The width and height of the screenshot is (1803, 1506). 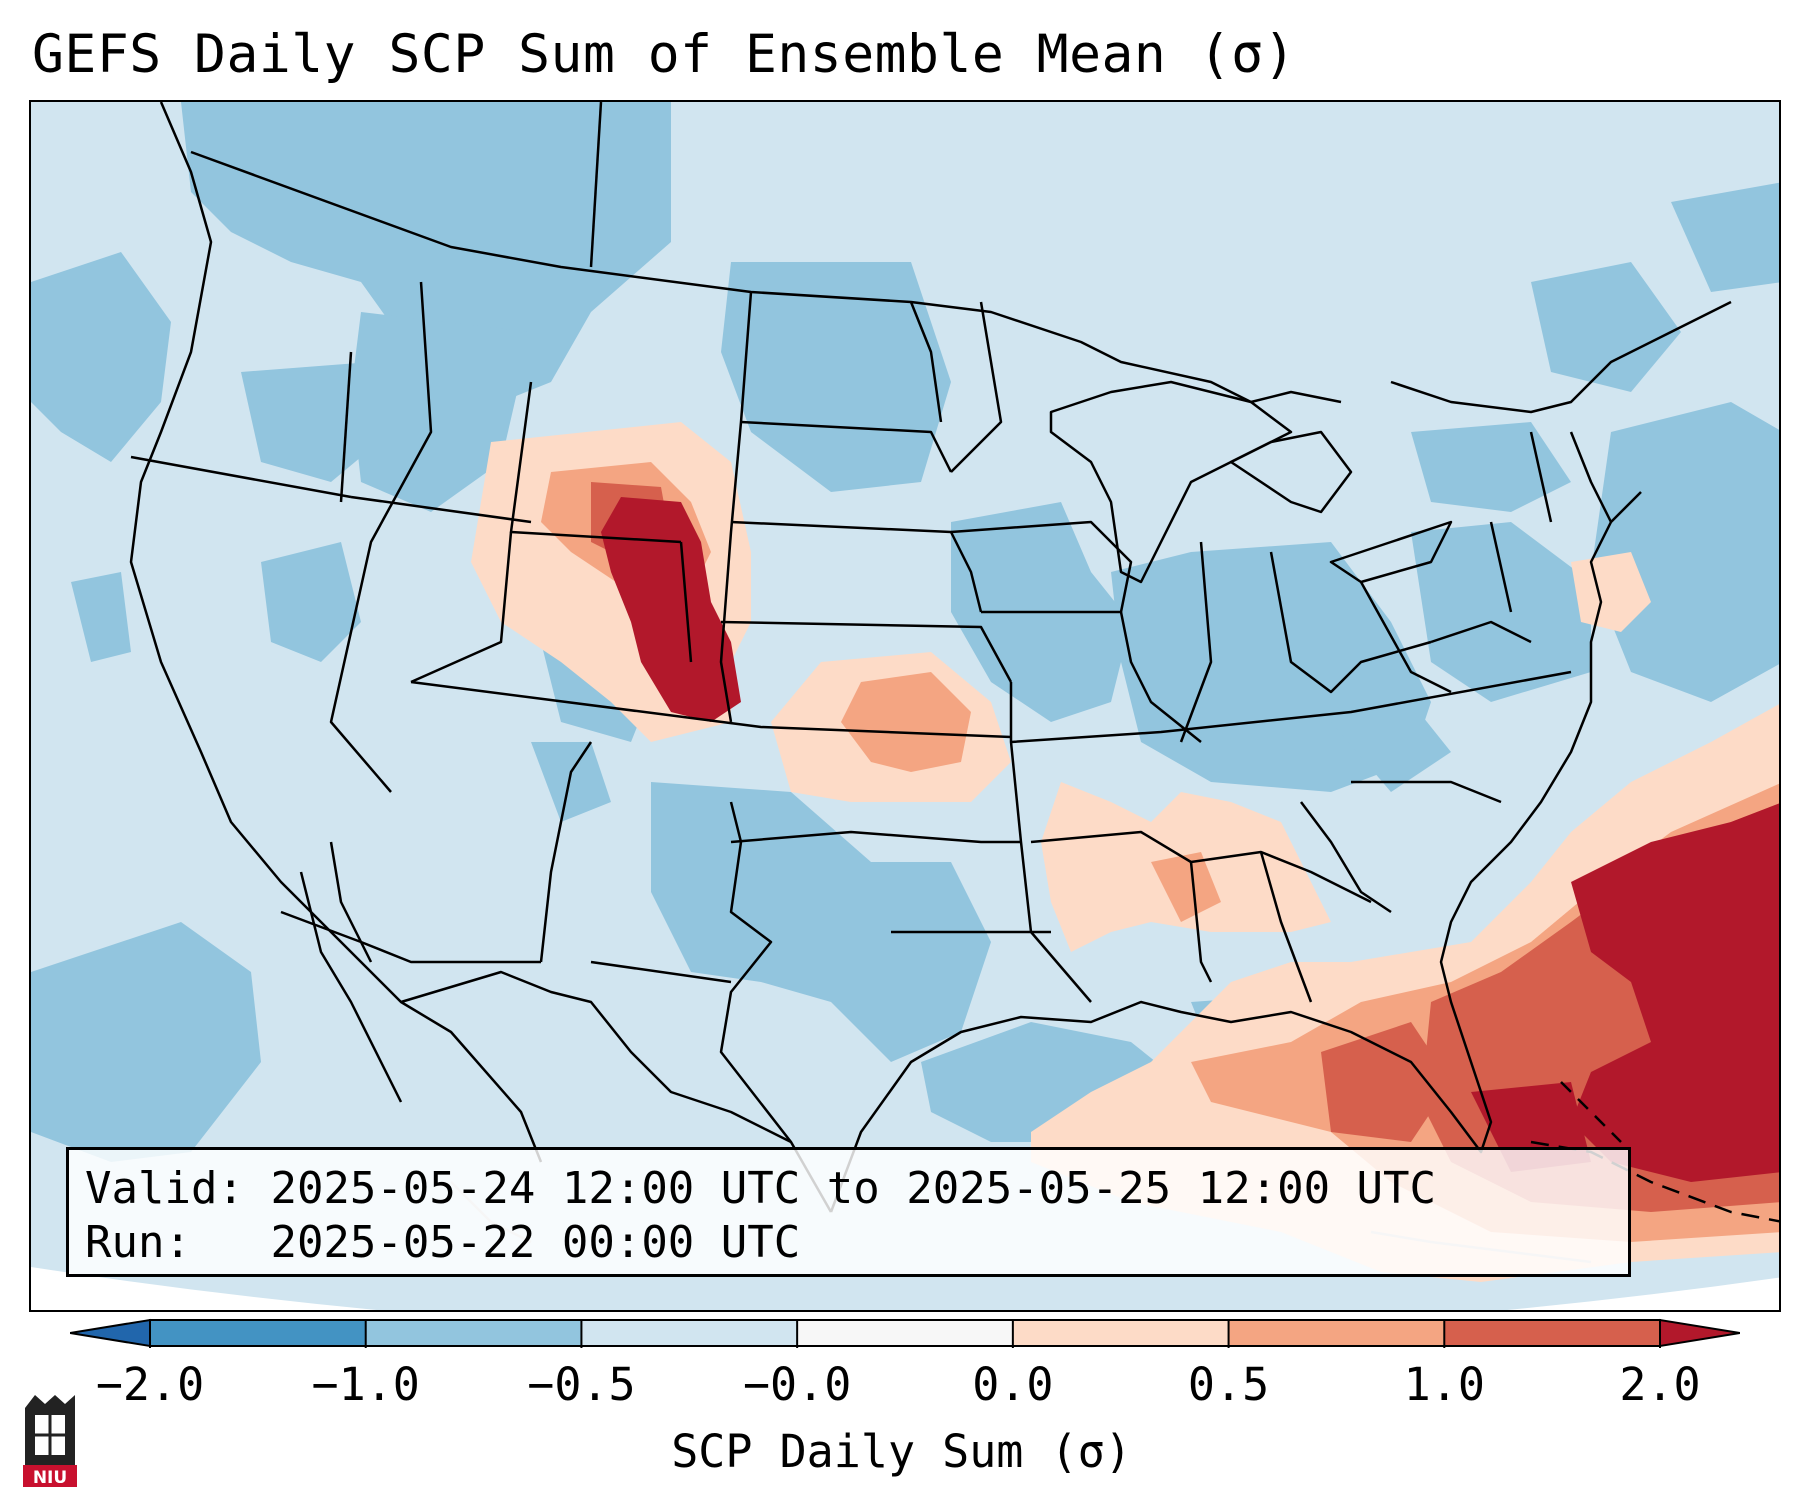 I want to click on colorbar-ticks, so click(x=905, y=1334).